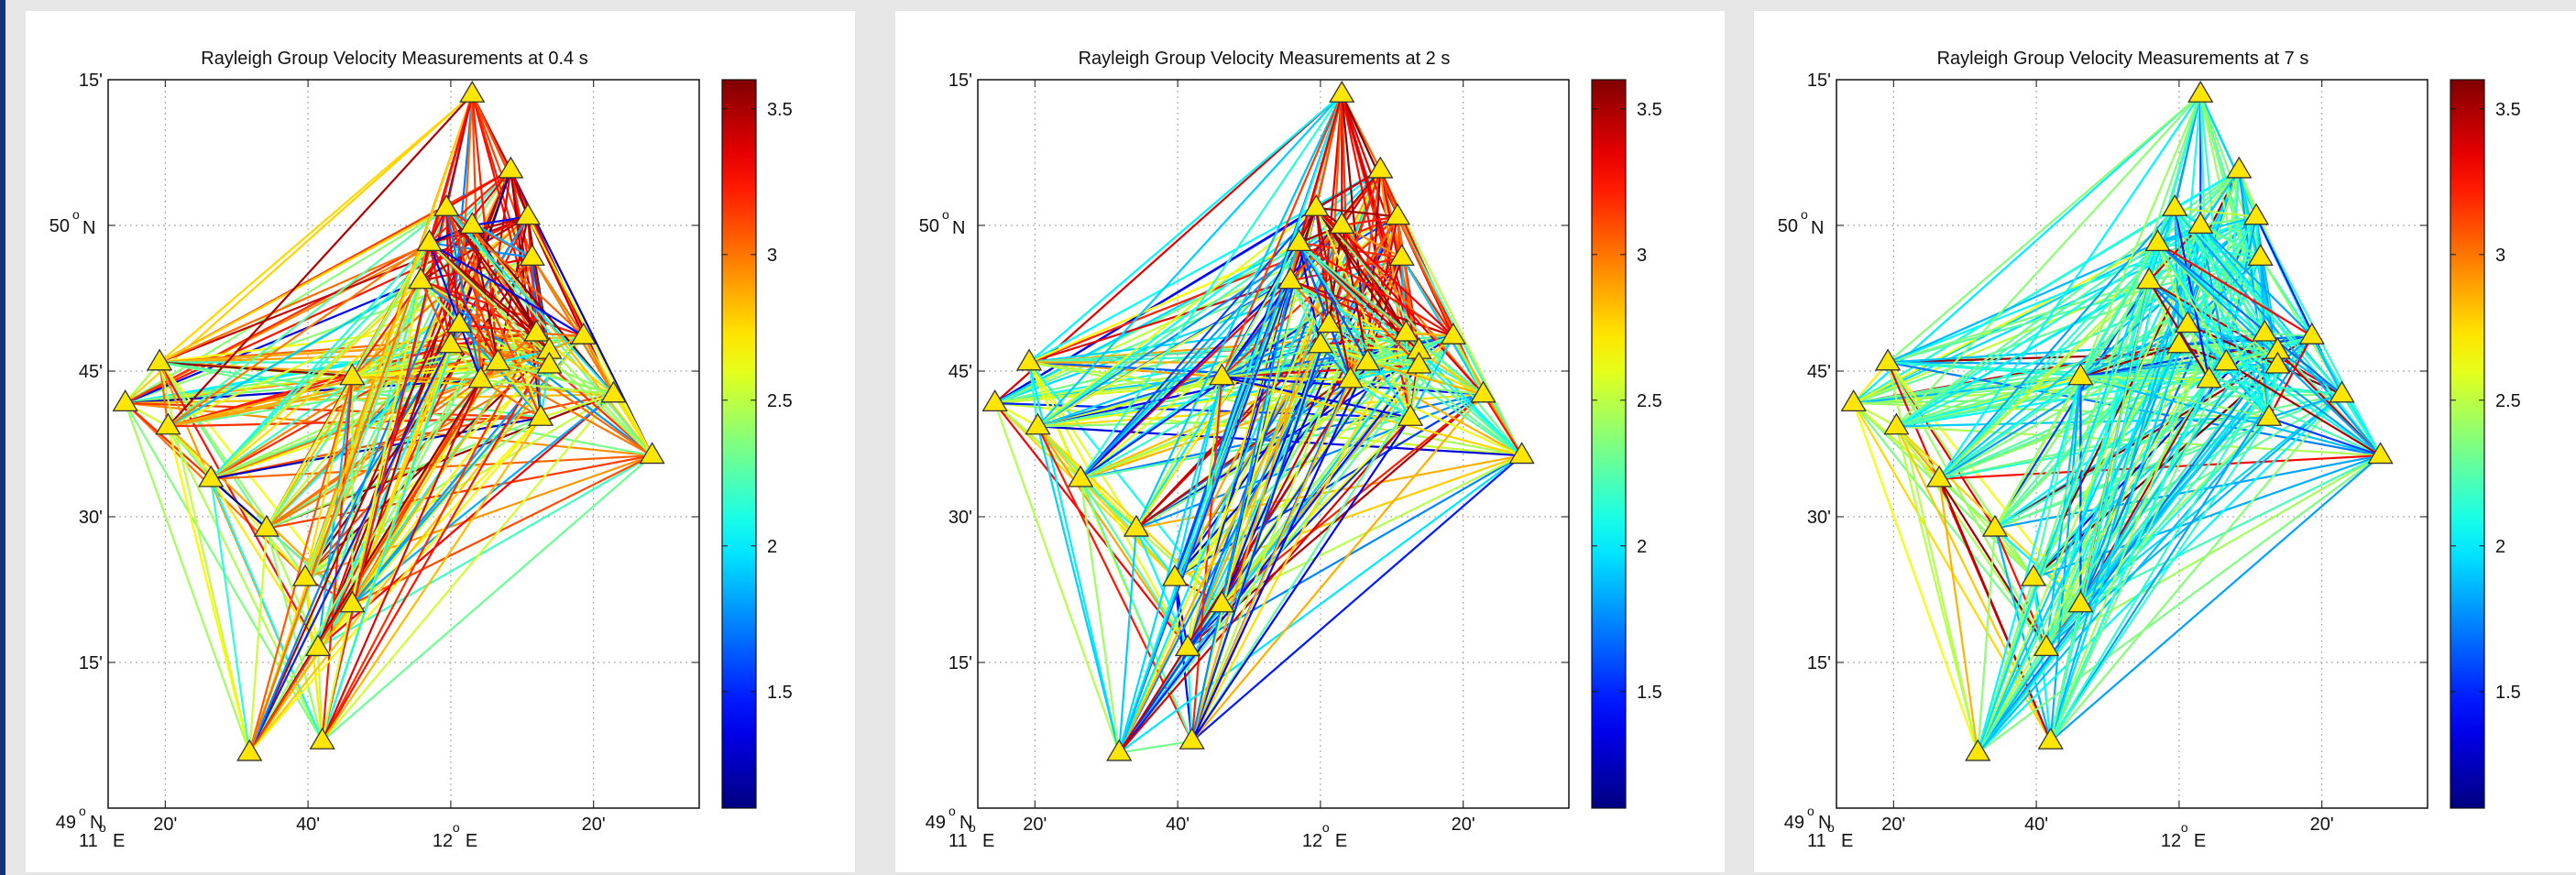  What do you see at coordinates (2200, 841) in the screenshot?
I see `x-hemisphere-label: E` at bounding box center [2200, 841].